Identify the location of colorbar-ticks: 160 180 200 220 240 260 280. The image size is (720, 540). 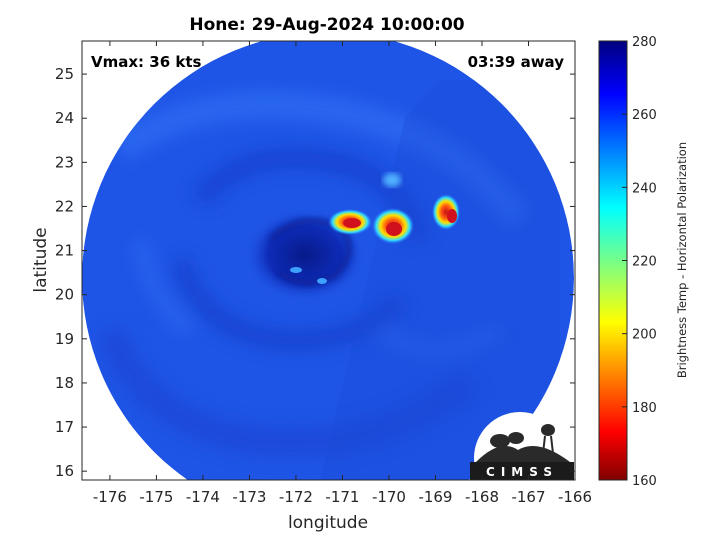
(639, 262).